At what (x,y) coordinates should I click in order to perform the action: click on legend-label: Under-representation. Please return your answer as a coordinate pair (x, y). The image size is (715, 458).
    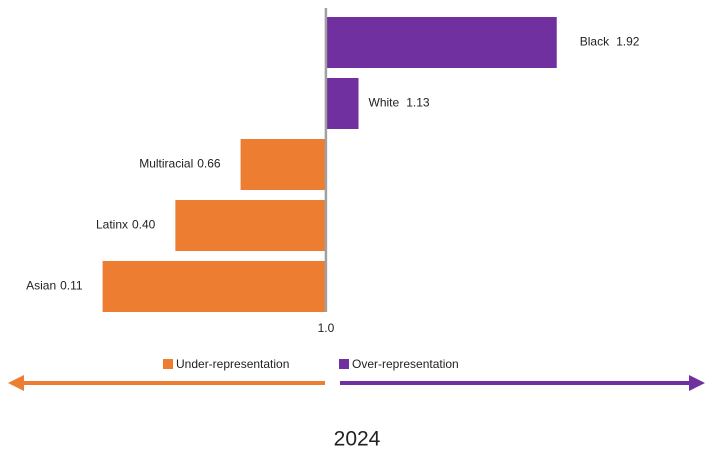
    Looking at the image, I should click on (232, 364).